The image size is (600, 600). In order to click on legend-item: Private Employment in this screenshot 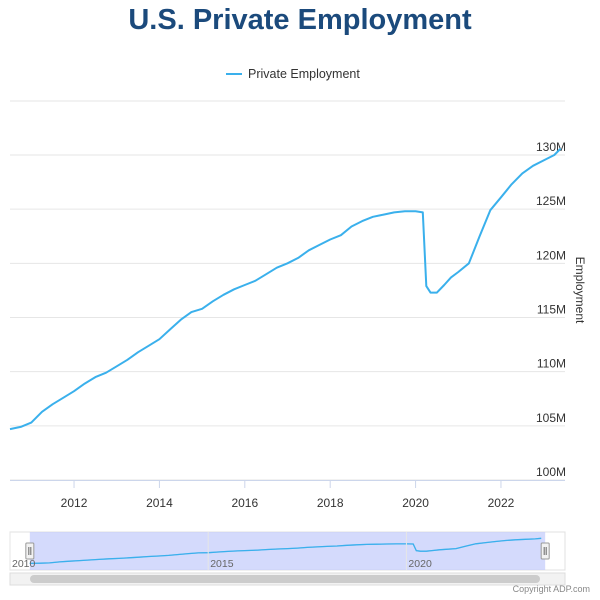, I will do `click(293, 74)`.